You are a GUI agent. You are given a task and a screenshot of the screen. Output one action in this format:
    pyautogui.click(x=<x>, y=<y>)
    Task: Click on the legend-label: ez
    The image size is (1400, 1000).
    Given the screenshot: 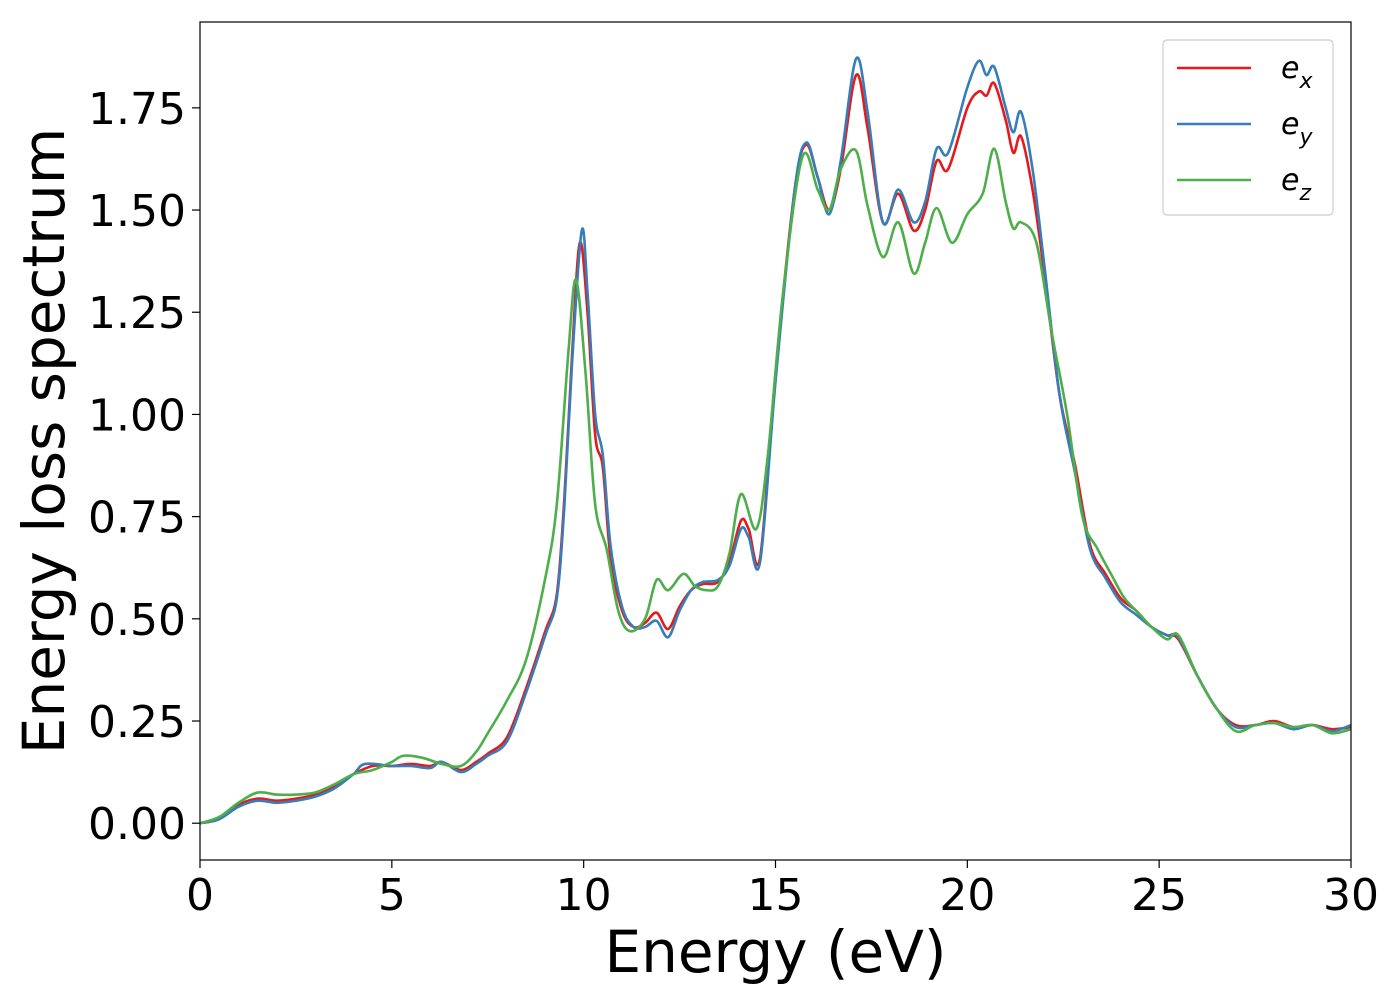 What is the action you would take?
    pyautogui.click(x=1296, y=184)
    